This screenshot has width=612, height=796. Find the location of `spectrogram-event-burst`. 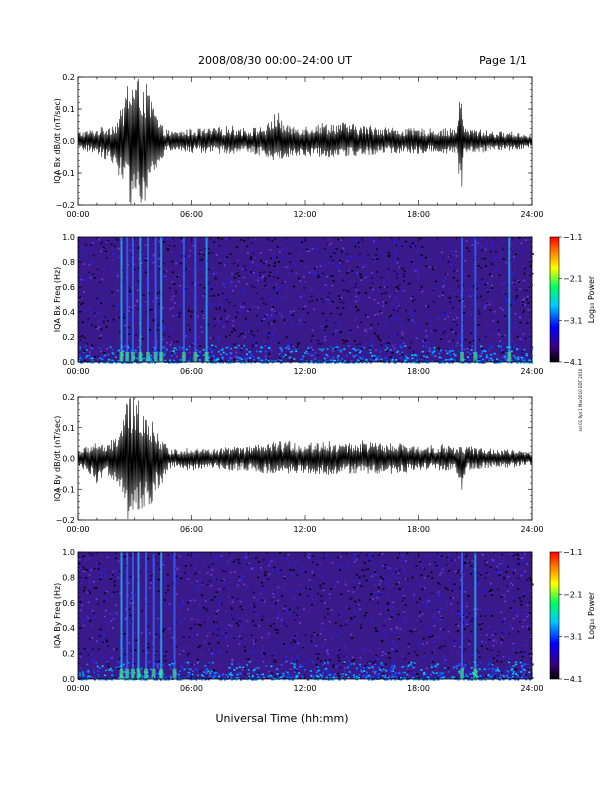

spectrogram-event-burst is located at coordinates (509, 357).